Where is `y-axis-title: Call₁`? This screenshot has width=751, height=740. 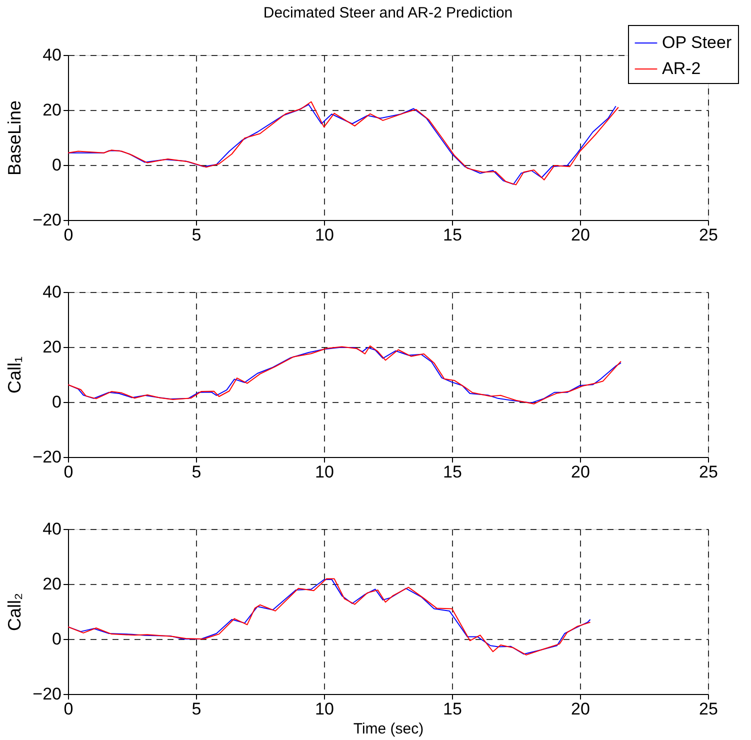 y-axis-title: Call₁ is located at coordinates (14, 375).